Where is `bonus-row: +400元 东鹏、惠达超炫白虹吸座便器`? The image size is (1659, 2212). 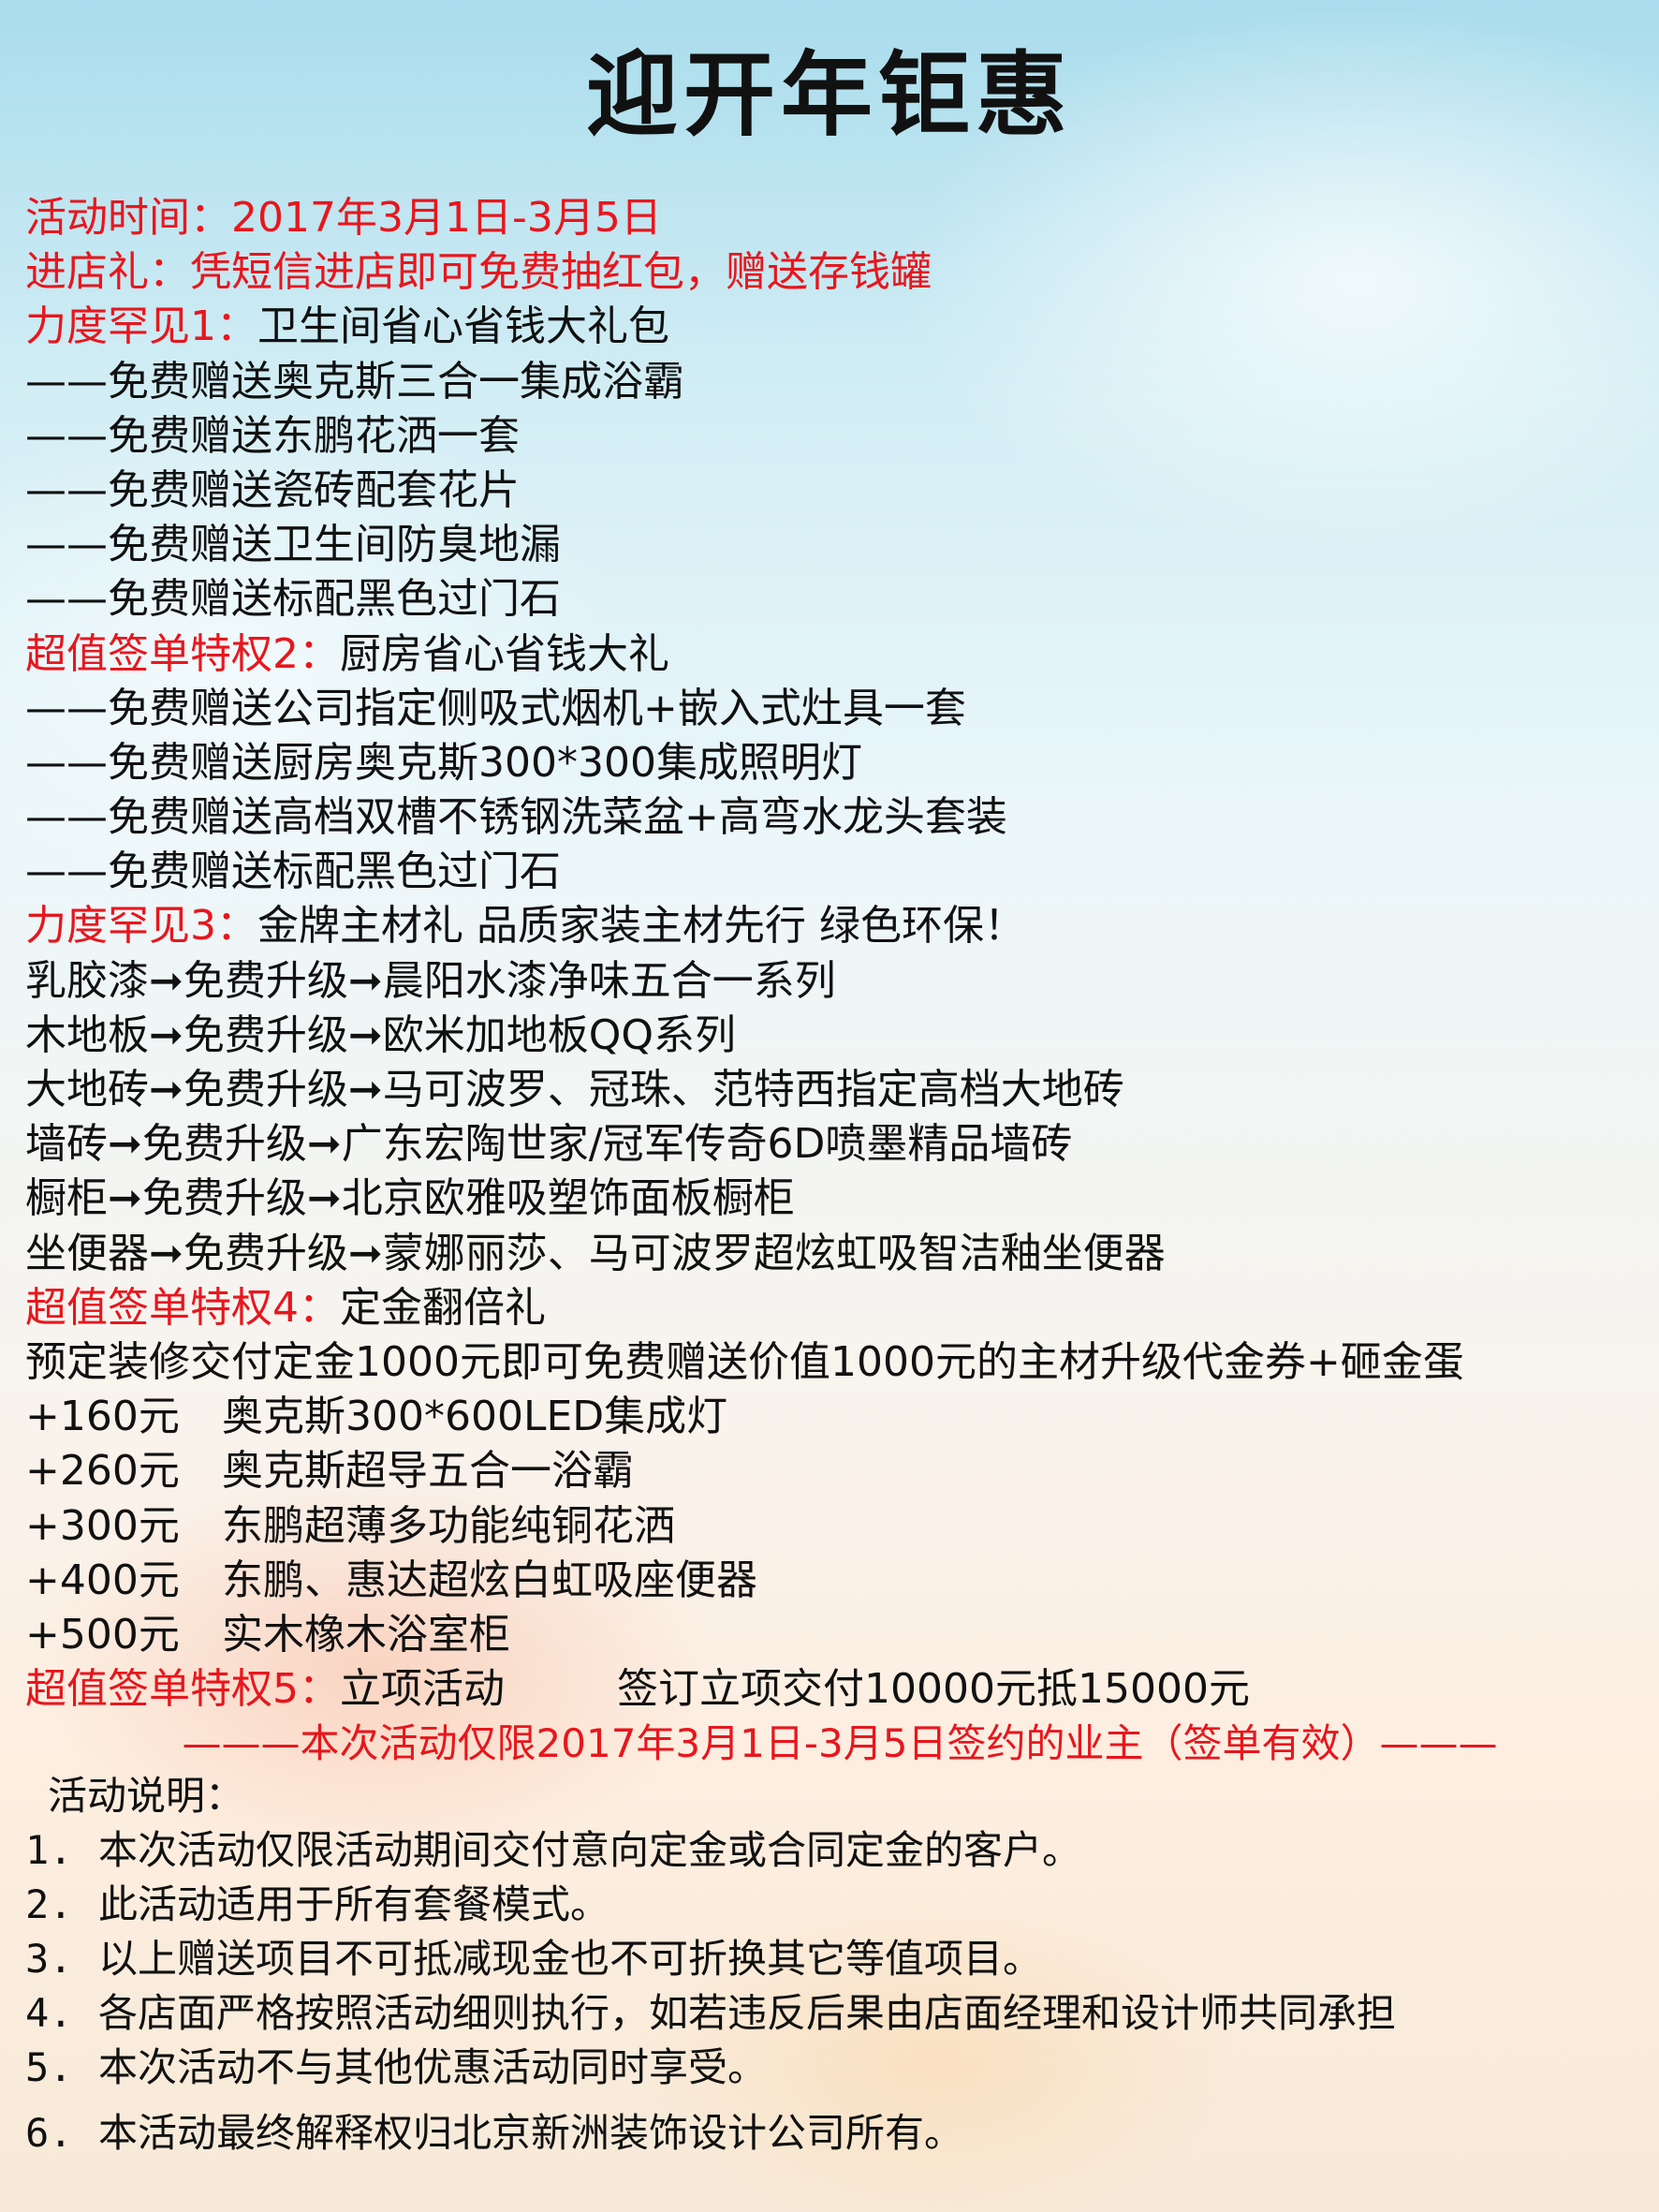 bonus-row: +400元 东鹏、惠达超炫白虹吸座便器 is located at coordinates (839, 1581).